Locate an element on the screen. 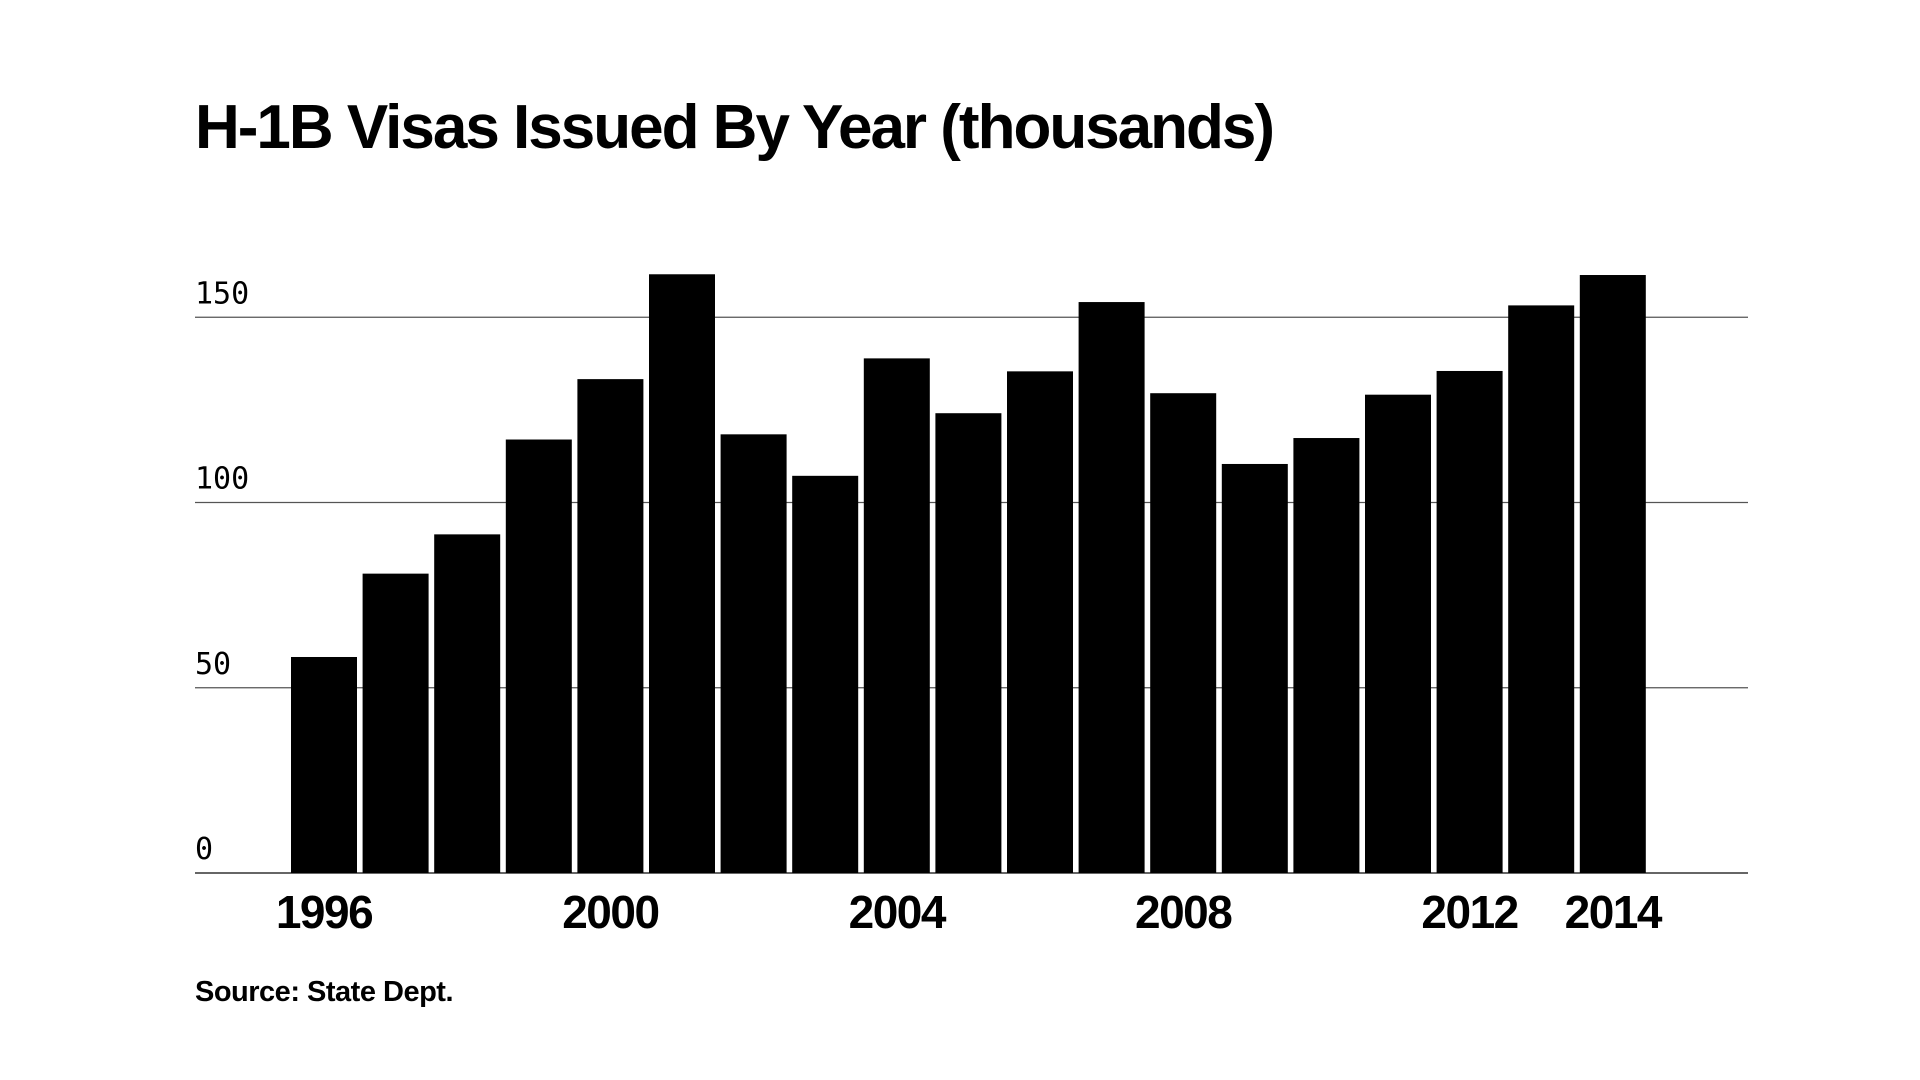 This screenshot has height=1080, width=1920. bar-1996 is located at coordinates (324, 764).